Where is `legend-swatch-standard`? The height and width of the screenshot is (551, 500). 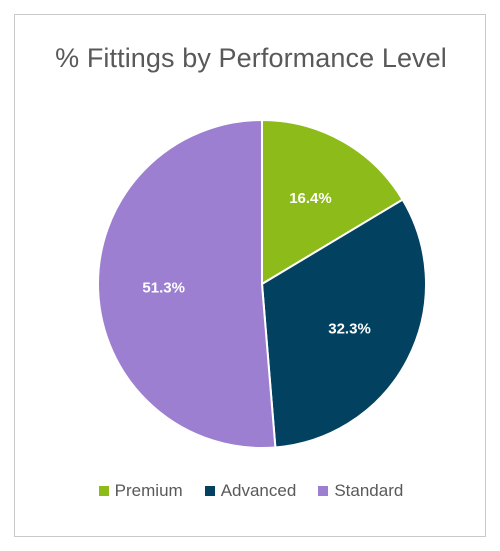
legend-swatch-standard is located at coordinates (323, 491).